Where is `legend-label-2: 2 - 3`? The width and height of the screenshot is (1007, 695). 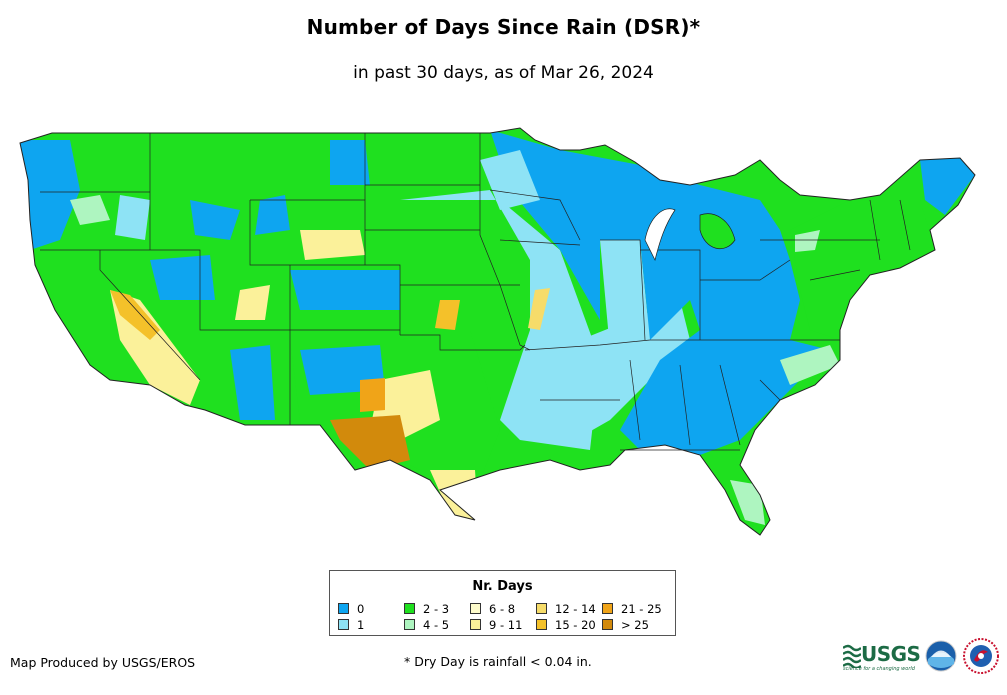
legend-label-2: 2 - 3 is located at coordinates (436, 609).